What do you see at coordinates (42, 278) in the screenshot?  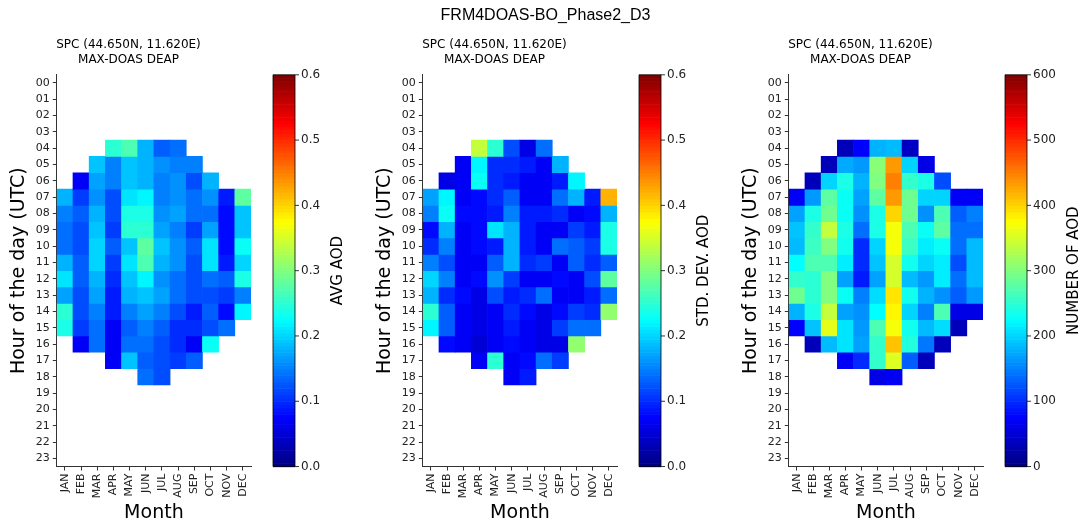 I see `y-tick-label: 12` at bounding box center [42, 278].